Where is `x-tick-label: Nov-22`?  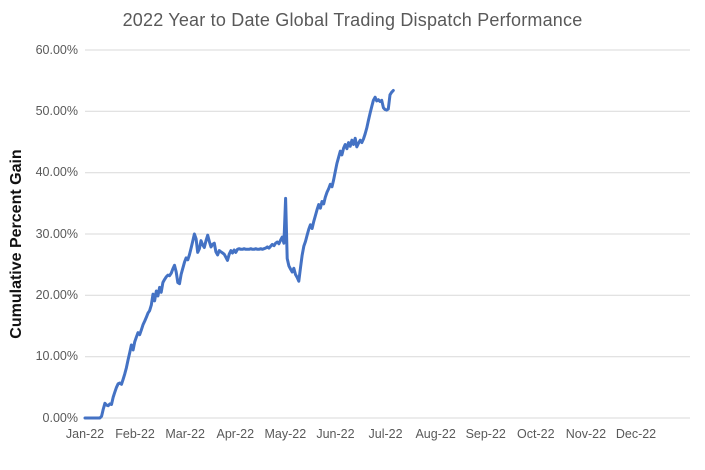
x-tick-label: Nov-22 is located at coordinates (586, 434).